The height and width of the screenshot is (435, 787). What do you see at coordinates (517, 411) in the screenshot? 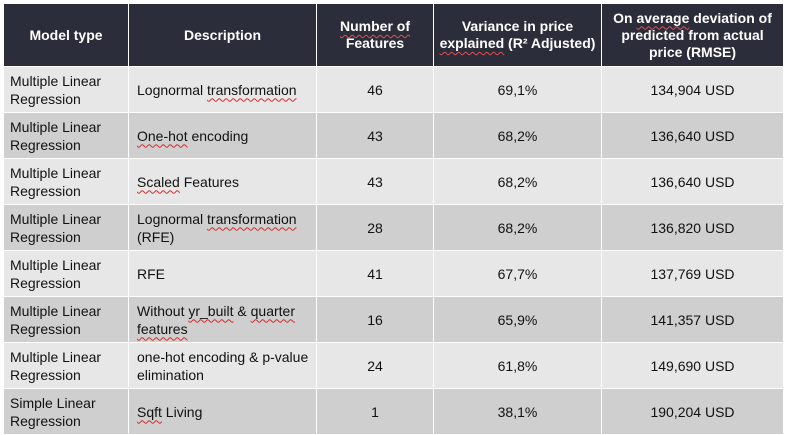
I see `cell-r2-adjusted: 38,1%` at bounding box center [517, 411].